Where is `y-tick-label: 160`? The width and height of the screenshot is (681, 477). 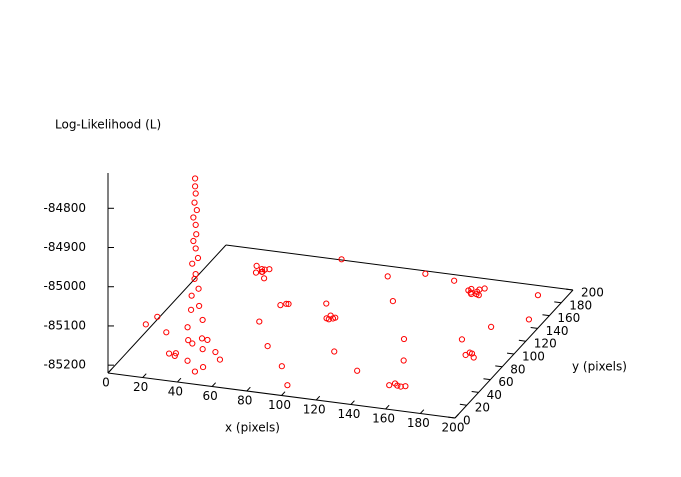
y-tick-label: 160 is located at coordinates (568, 318).